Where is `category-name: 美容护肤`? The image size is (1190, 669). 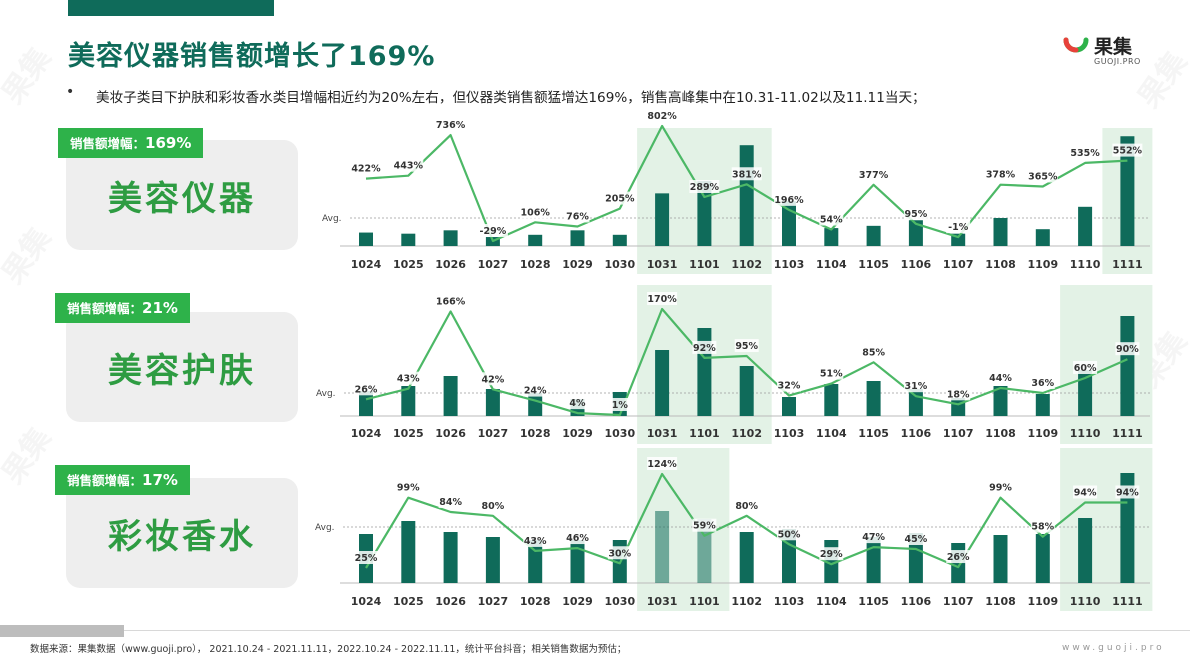 category-name: 美容护肤 is located at coordinates (182, 370).